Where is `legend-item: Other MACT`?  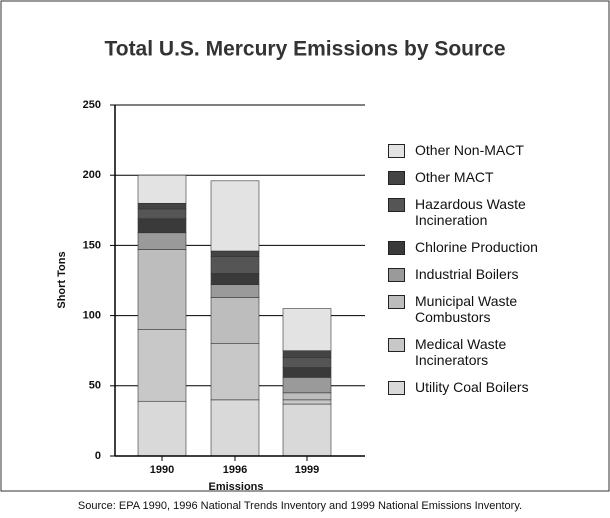
legend-item: Other MACT is located at coordinates (488, 177).